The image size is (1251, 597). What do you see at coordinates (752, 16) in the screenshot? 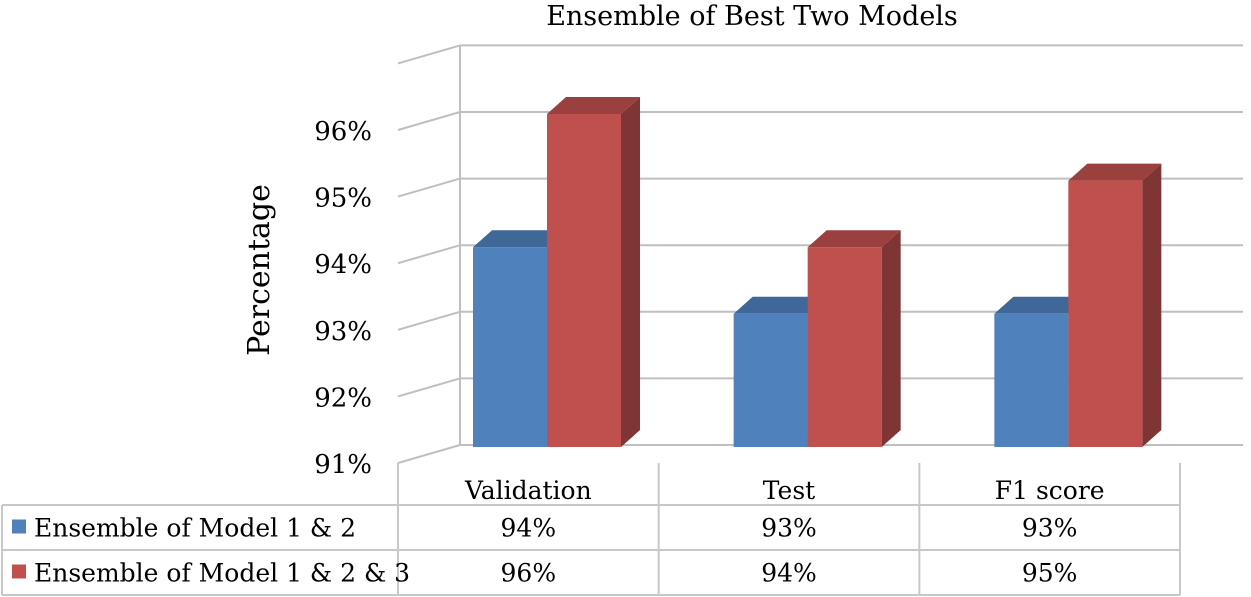
I see `chart-title: Ensemble of Best Two Models` at bounding box center [752, 16].